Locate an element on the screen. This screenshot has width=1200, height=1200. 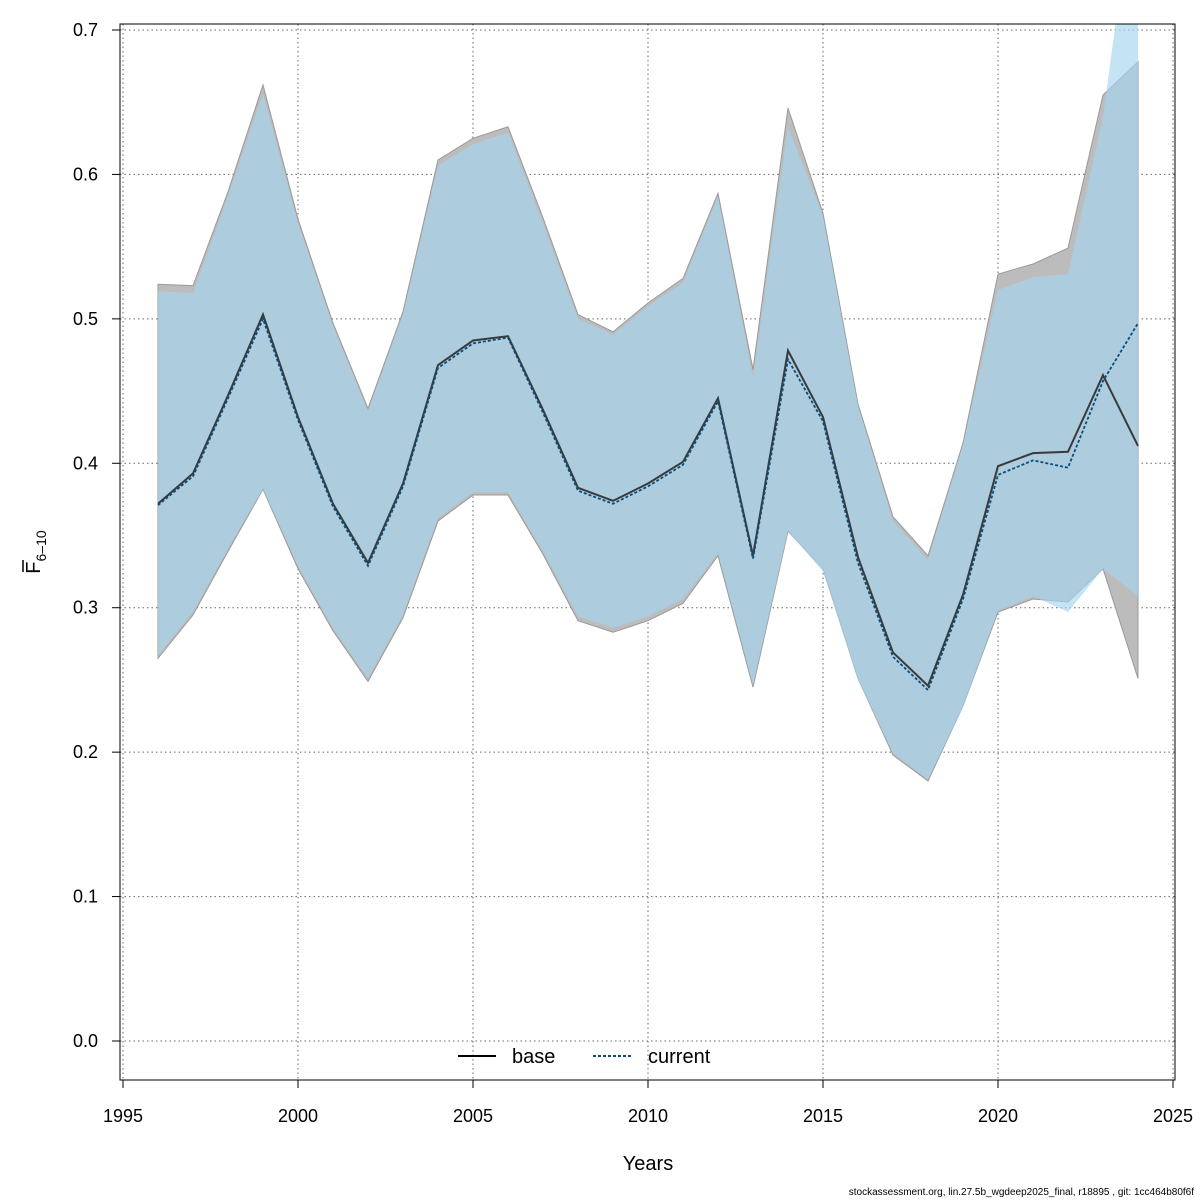
legend: base current is located at coordinates (584, 1057).